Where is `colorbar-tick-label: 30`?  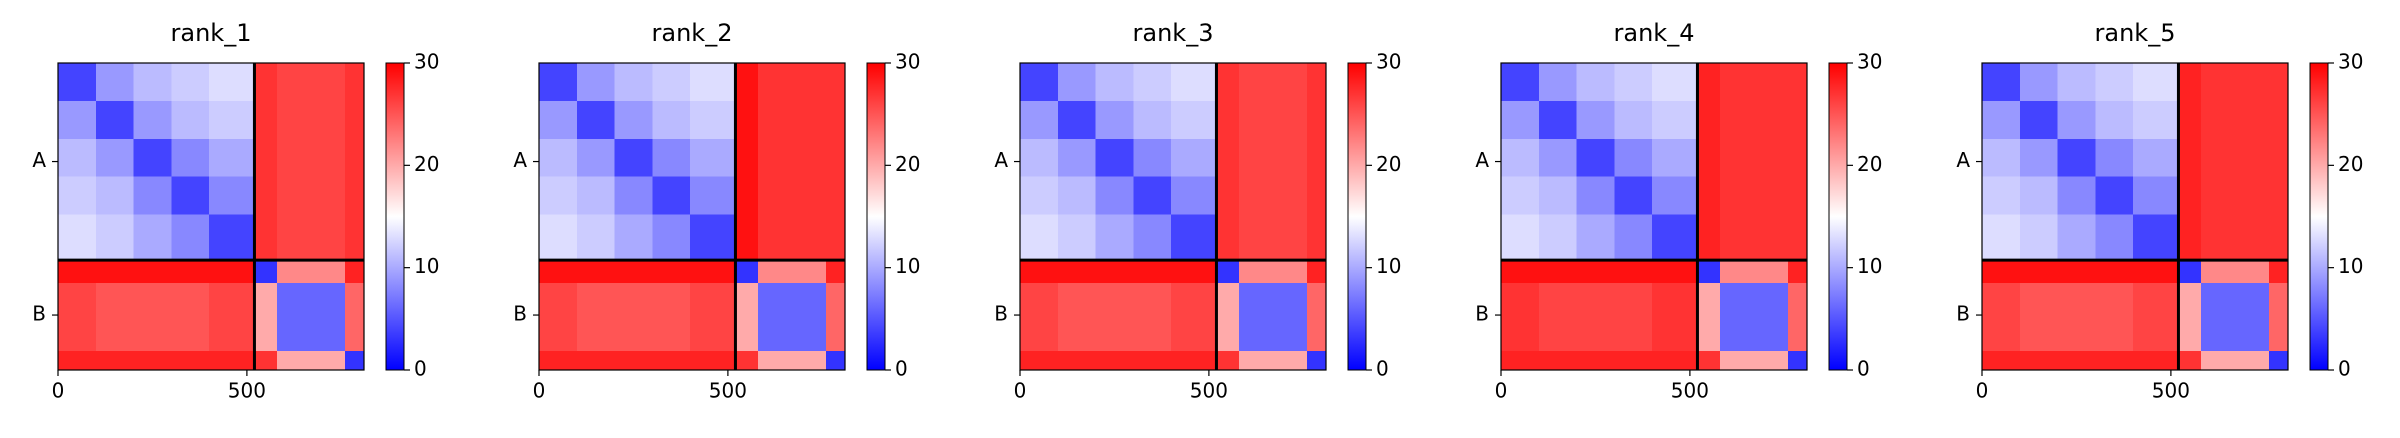
colorbar-tick-label: 30 is located at coordinates (2350, 62).